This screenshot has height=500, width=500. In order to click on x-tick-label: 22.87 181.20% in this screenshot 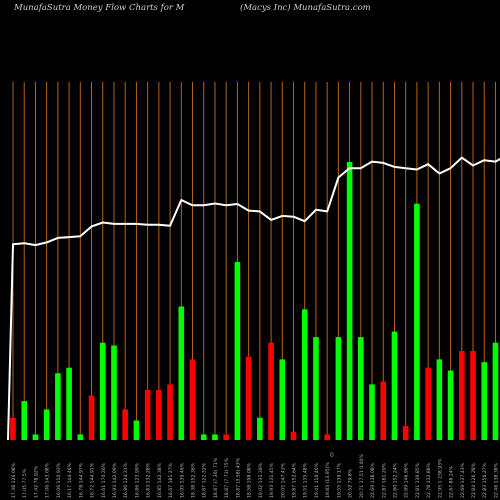, I will do `click(384, 480)`.